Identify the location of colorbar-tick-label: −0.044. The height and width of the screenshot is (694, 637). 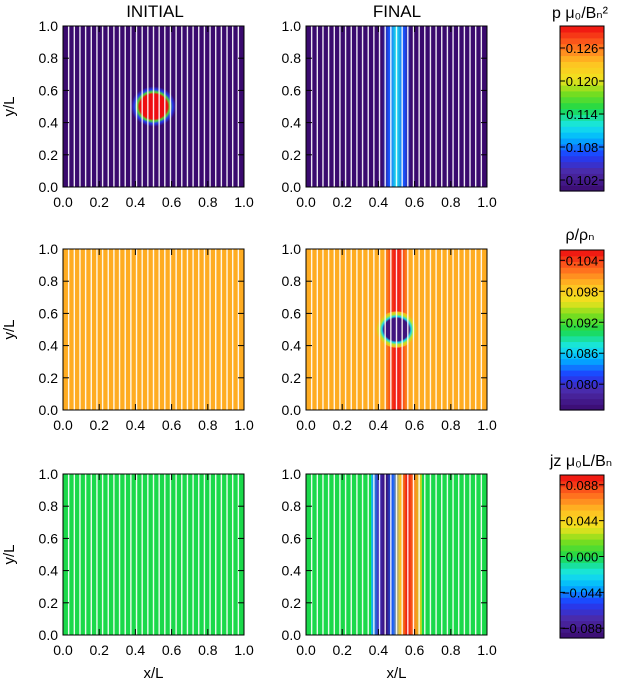
(582, 592).